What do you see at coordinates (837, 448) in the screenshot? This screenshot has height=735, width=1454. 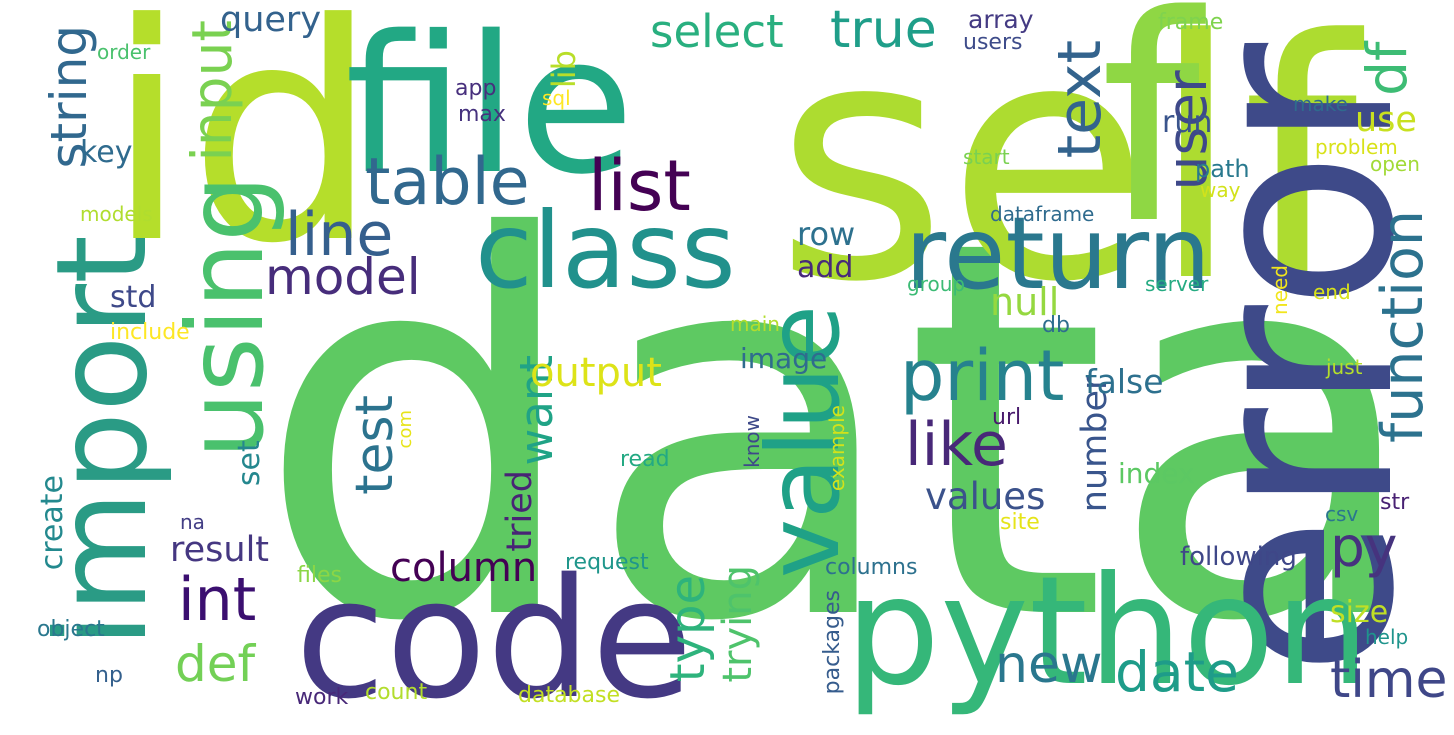 I see `word-example: example` at bounding box center [837, 448].